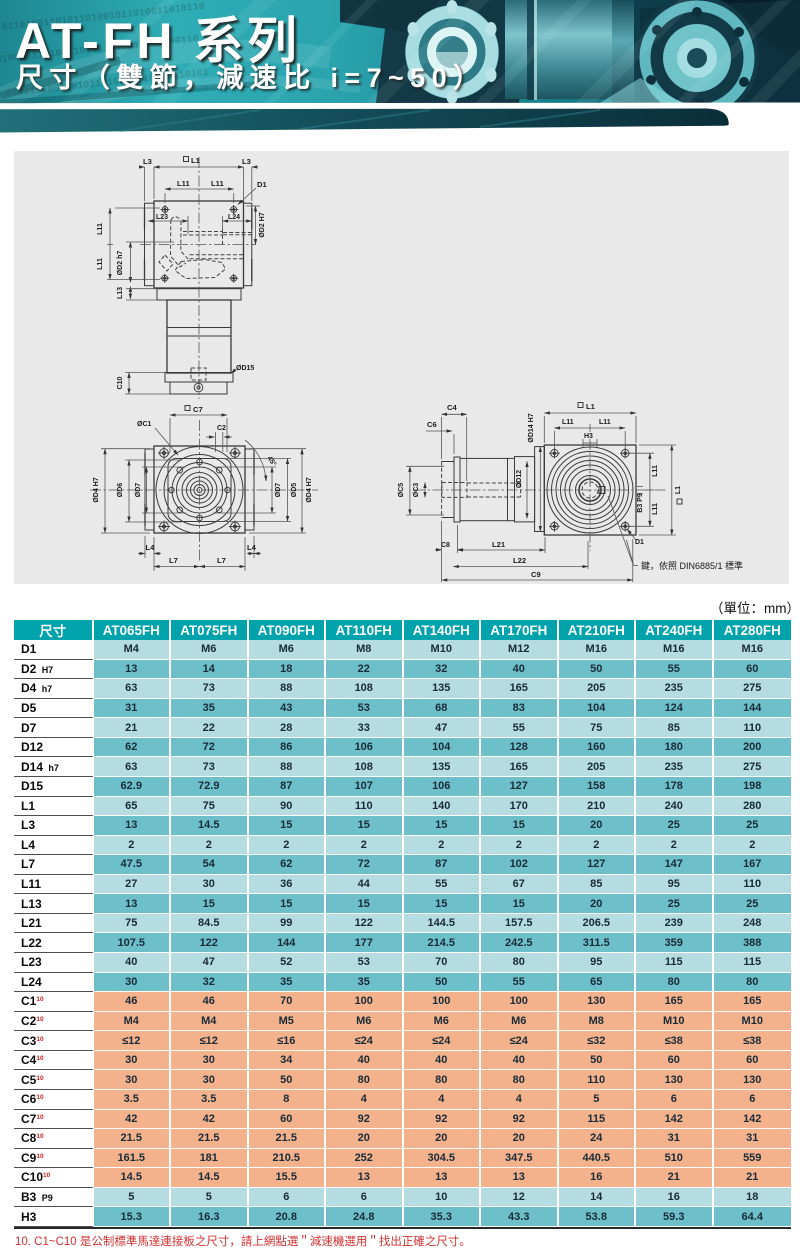 This screenshot has height=1251, width=800. Describe the element at coordinates (120, 382) in the screenshot. I see `svg-text: C10` at that location.